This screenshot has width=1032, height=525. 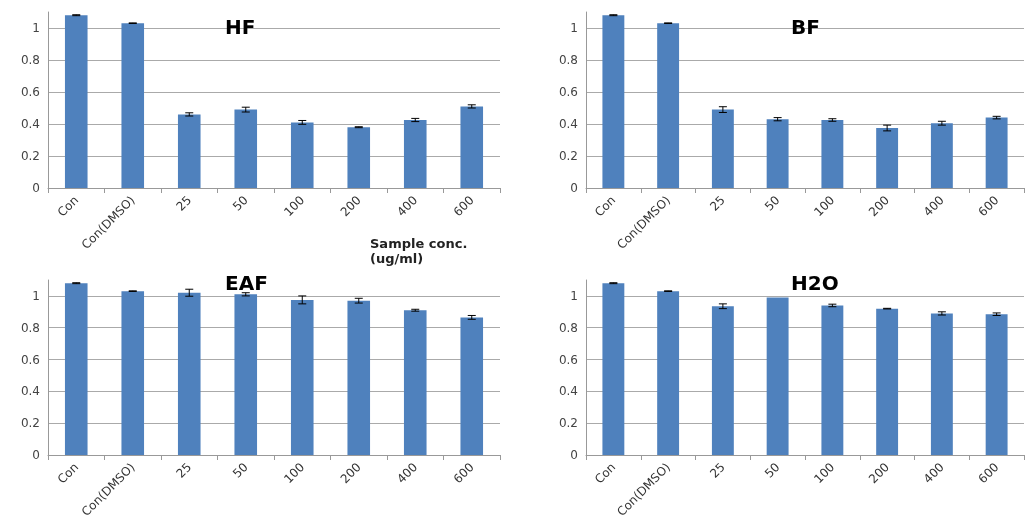 What do you see at coordinates (419, 251) in the screenshot?
I see `x-axis-title: Sample conc.(ug/ml)` at bounding box center [419, 251].